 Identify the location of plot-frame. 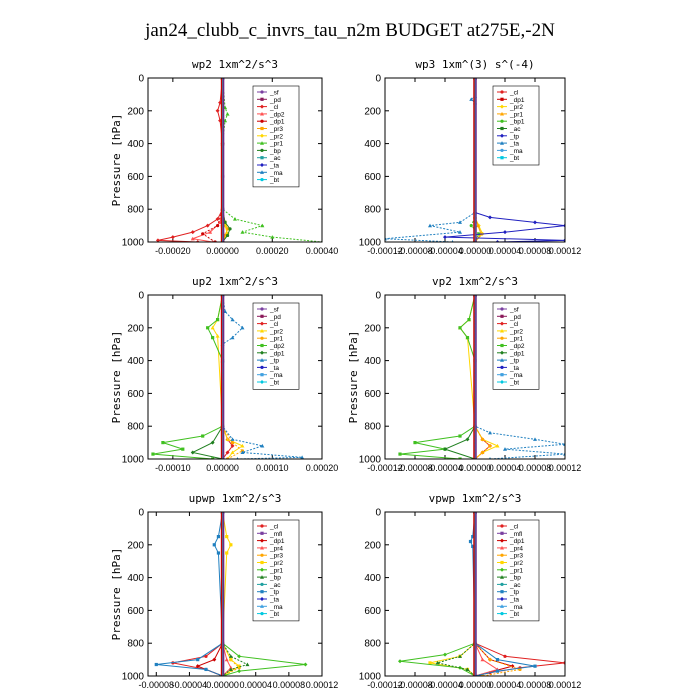
(475, 377).